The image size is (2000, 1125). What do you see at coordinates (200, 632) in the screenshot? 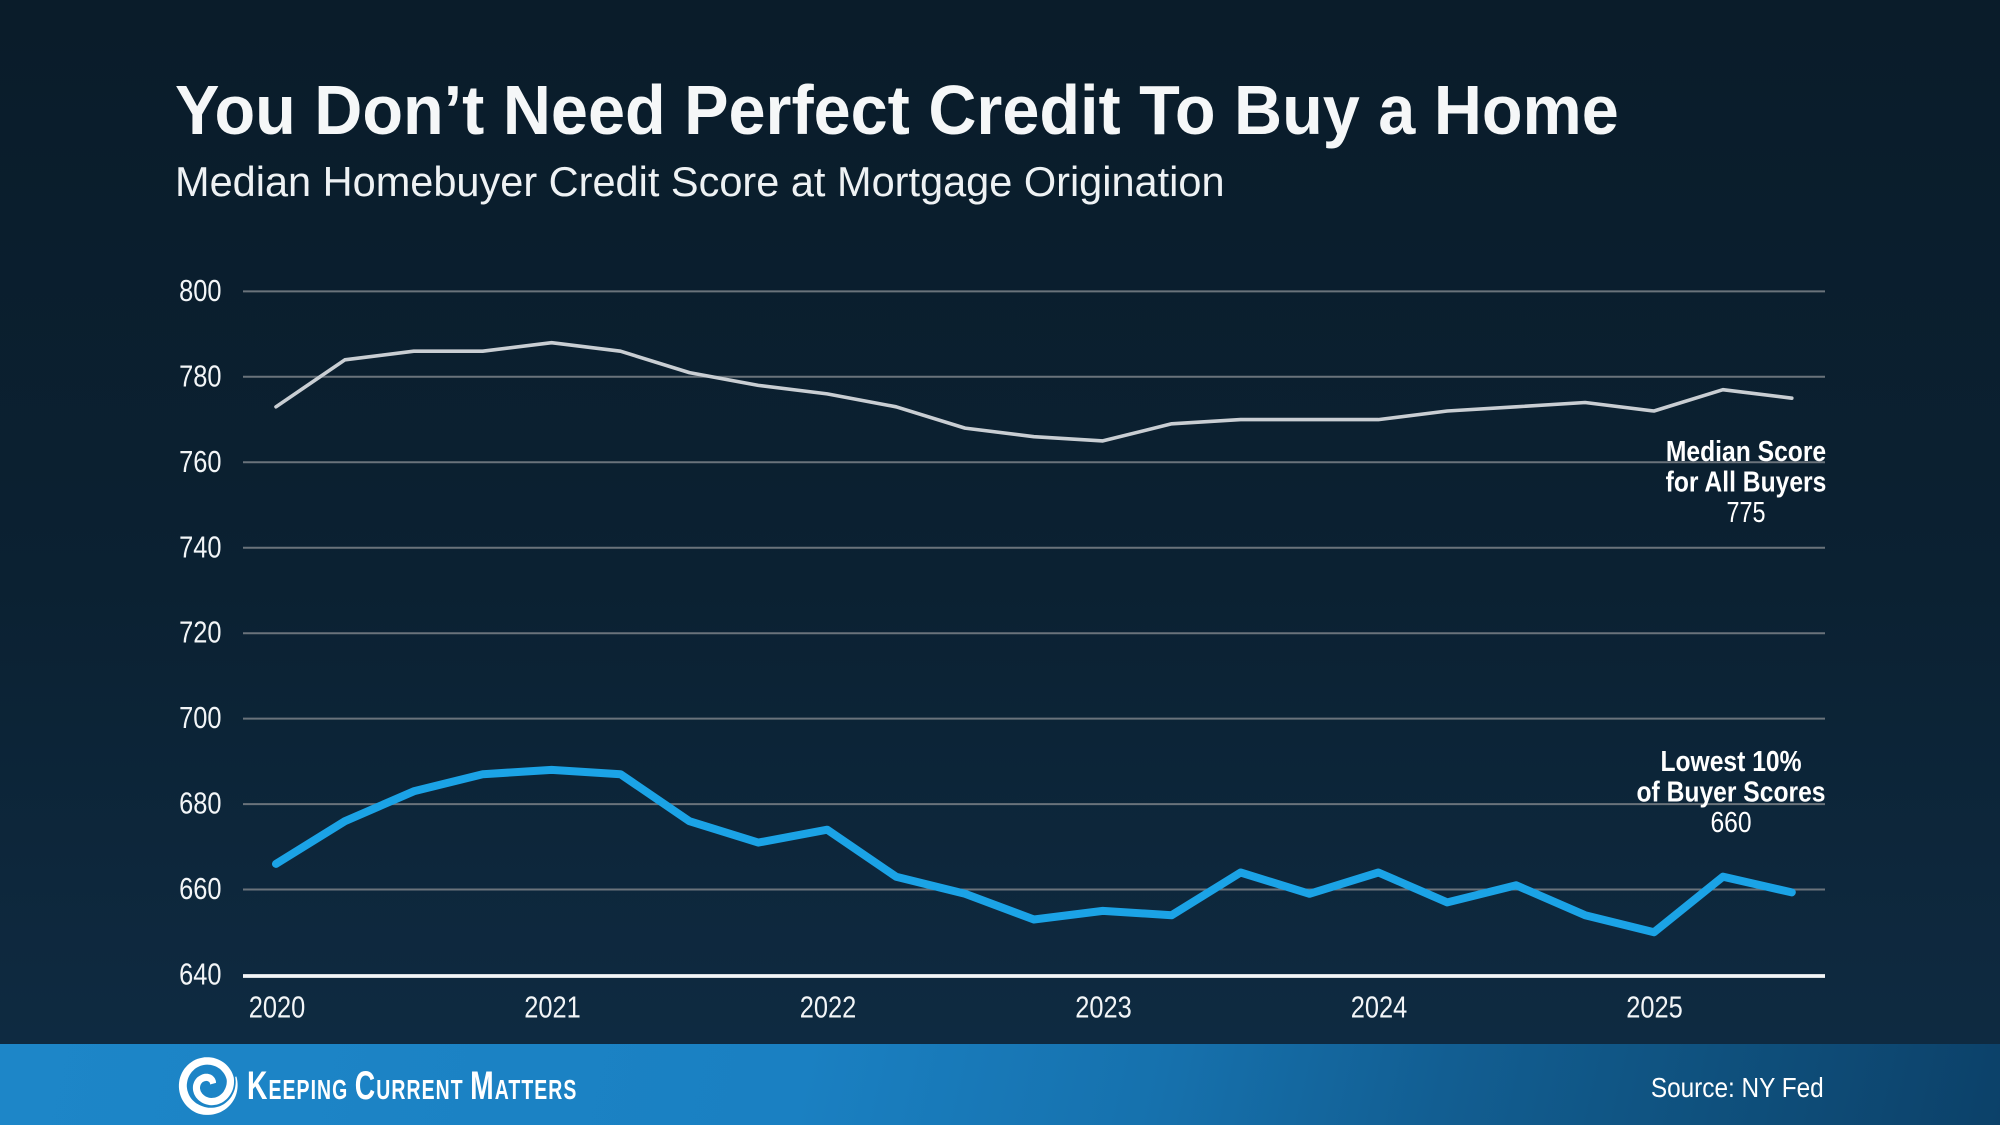
I see `svg-text: 720` at bounding box center [200, 632].